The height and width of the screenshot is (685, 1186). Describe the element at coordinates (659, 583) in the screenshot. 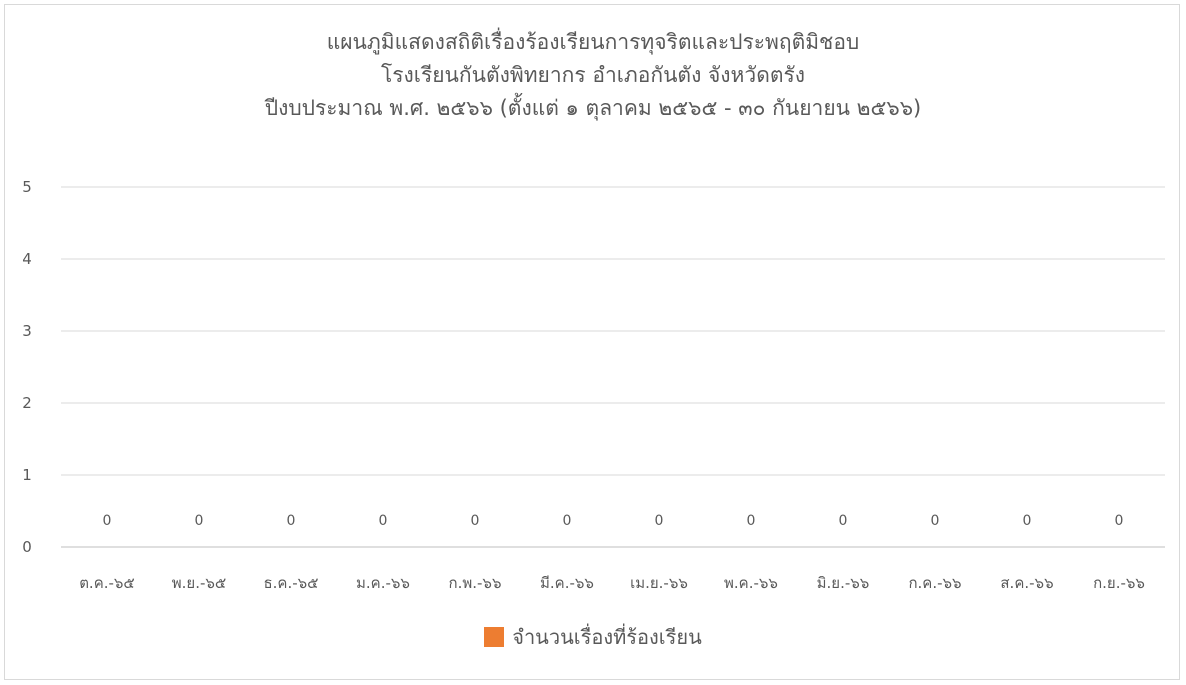

I see `x-tick-label: เม.ย.-๖๖` at that location.